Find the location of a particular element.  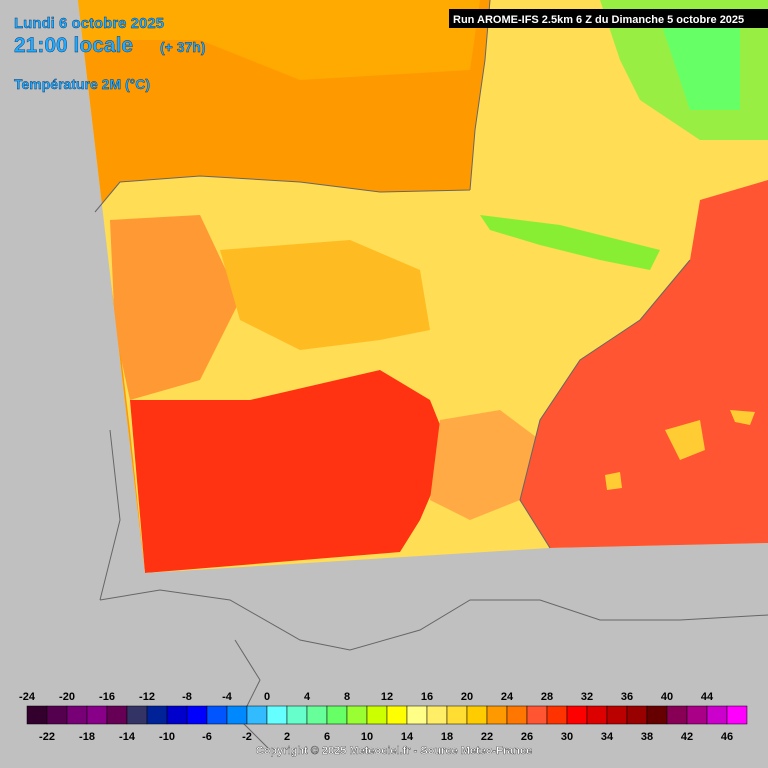

legend-label: -18 is located at coordinates (87, 737).